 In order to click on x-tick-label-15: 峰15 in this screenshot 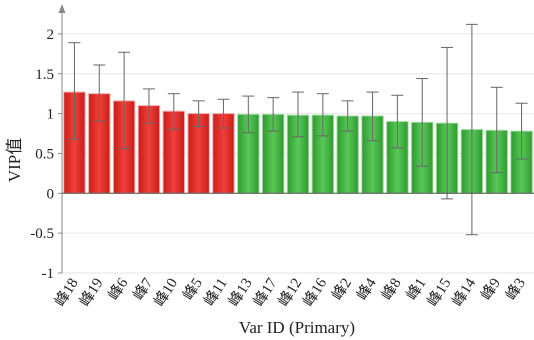, I will do `click(439, 292)`.